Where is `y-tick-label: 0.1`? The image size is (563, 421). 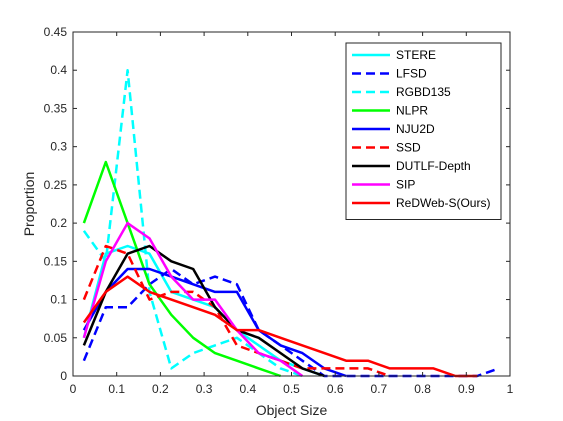 y-tick-label: 0.1 is located at coordinates (58, 300).